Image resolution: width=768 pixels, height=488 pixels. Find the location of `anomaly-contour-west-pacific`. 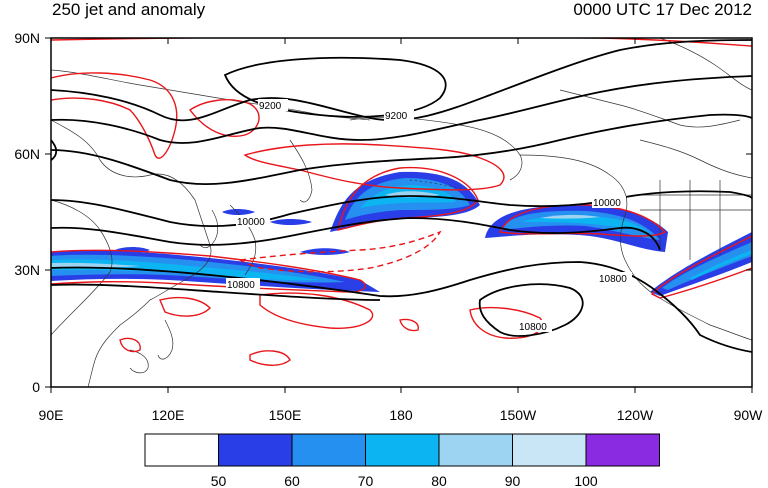

anomaly-contour-west-pacific is located at coordinates (208, 271).